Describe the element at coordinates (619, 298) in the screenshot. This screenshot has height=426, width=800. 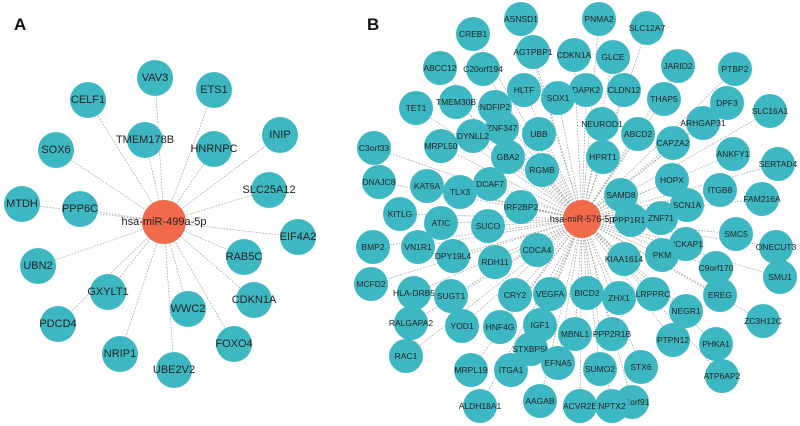
I see `target-node-zhx1: ZHX1` at that location.